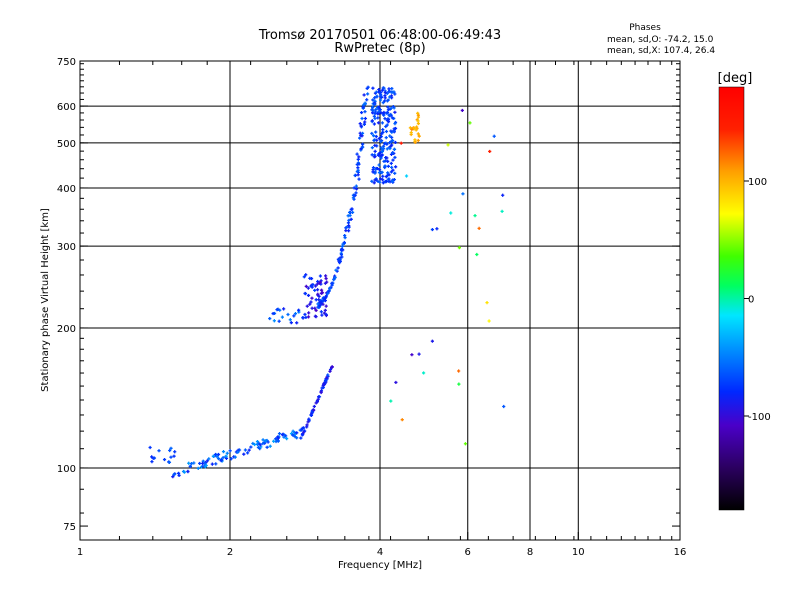 The image size is (800, 600). I want to click on chart-subtitle: RwPretec (8p), so click(379, 48).